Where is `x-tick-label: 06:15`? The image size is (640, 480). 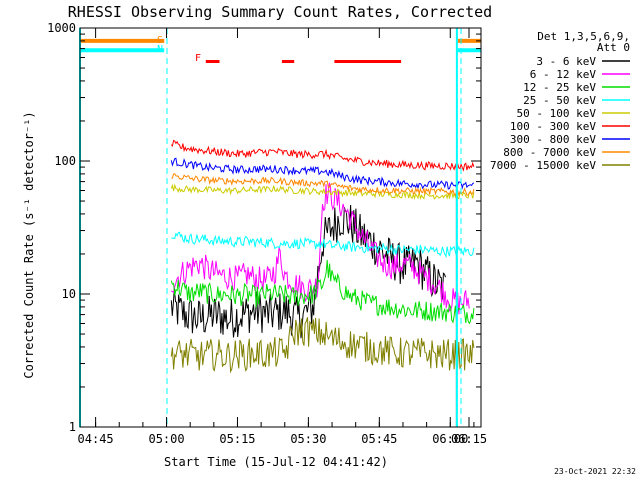 x-tick-label: 06:15 is located at coordinates (469, 439).